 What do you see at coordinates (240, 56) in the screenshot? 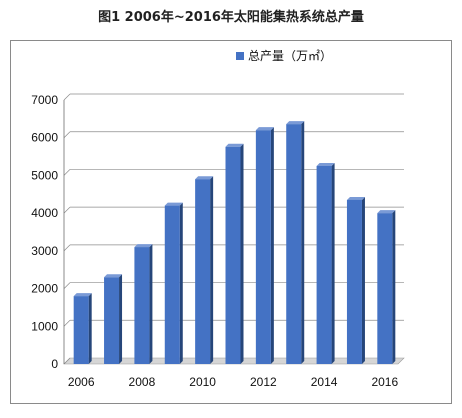
I see `legend-swatch` at bounding box center [240, 56].